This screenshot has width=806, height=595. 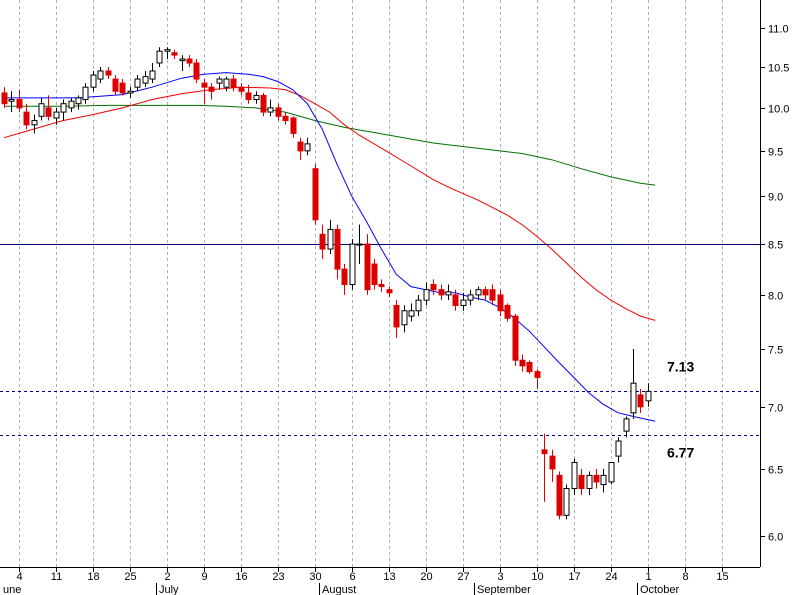 I want to click on price-annotation: 7.13, so click(x=680, y=367).